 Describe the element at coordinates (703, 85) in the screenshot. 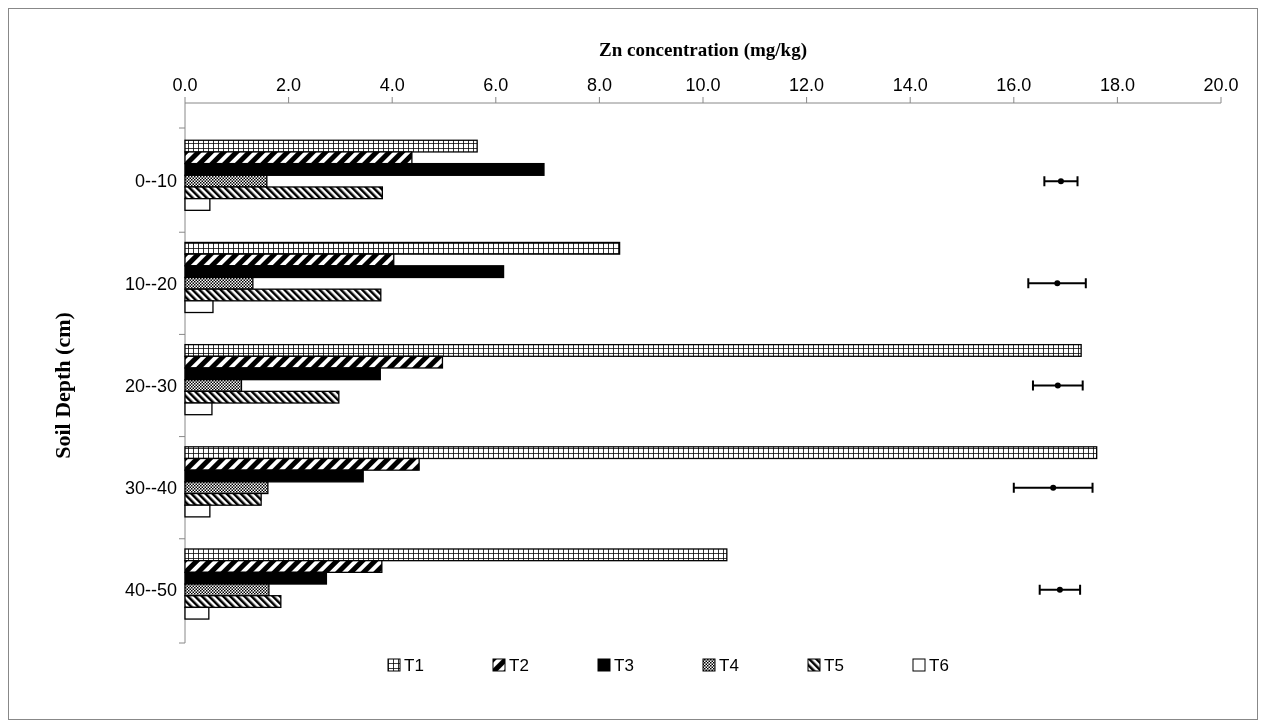

I see `x-tick-label: 10.0` at that location.